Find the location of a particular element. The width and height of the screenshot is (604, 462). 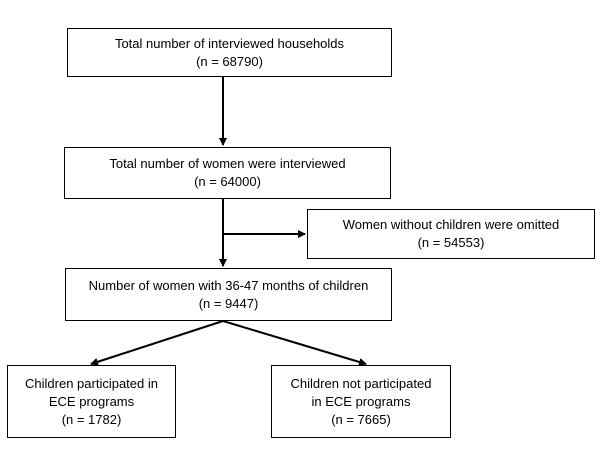

not-participated-count: (n = 7665) is located at coordinates (361, 419).